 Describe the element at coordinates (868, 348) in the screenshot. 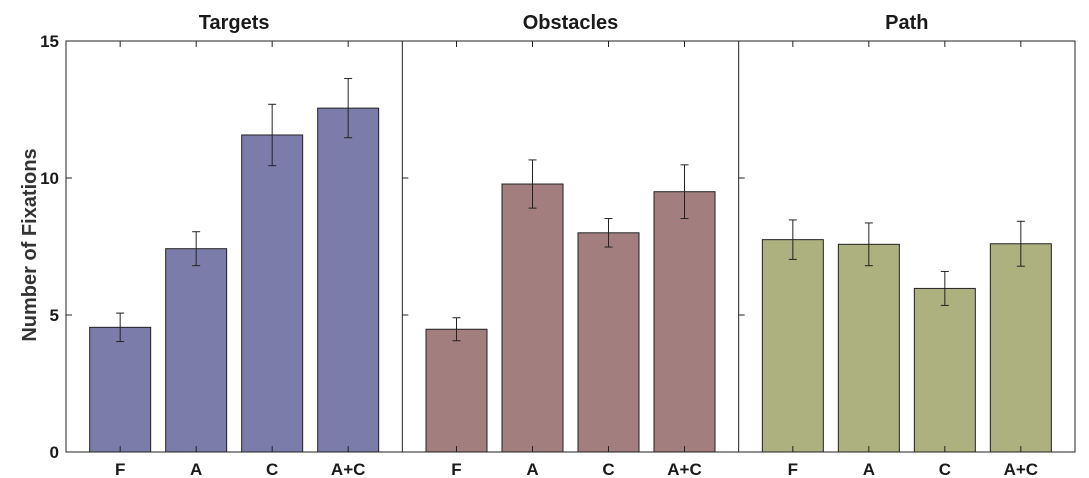

I see `bar-path-a` at that location.